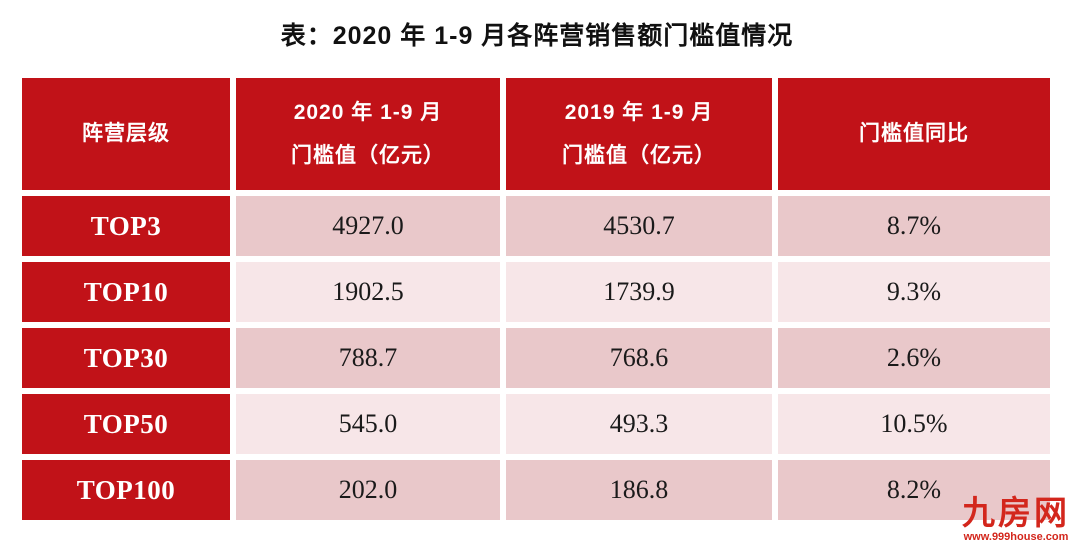 Image resolution: width=1074 pixels, height=545 pixels. What do you see at coordinates (639, 490) in the screenshot?
I see `cell-top100-2019: 186.8` at bounding box center [639, 490].